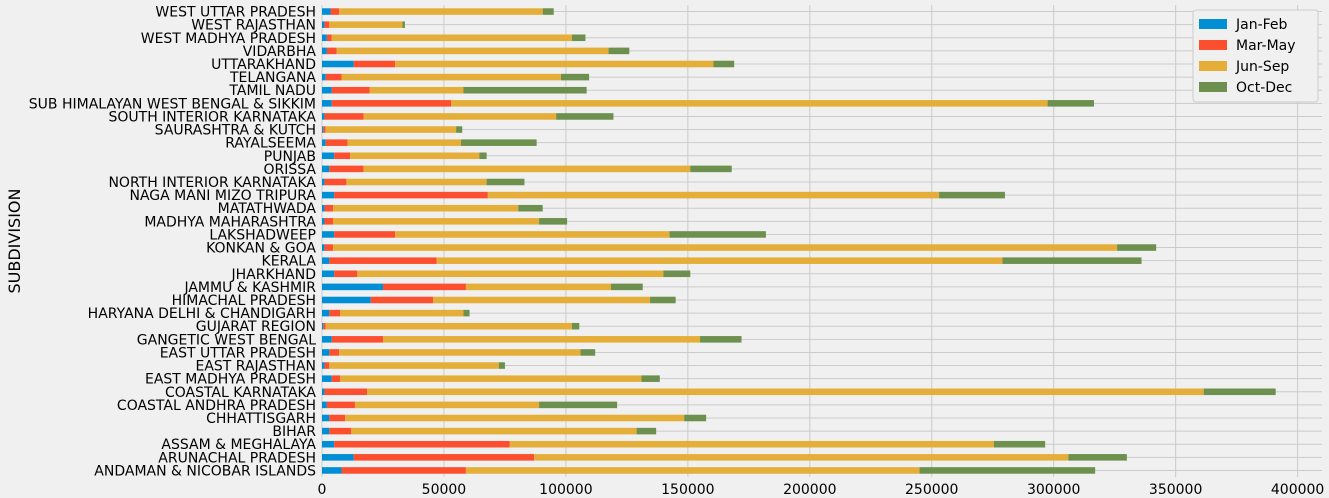 The height and width of the screenshot is (498, 1329). What do you see at coordinates (216, 406) in the screenshot?
I see `y-tick-label: COASTAL ANDHRA PRADESH` at bounding box center [216, 406].